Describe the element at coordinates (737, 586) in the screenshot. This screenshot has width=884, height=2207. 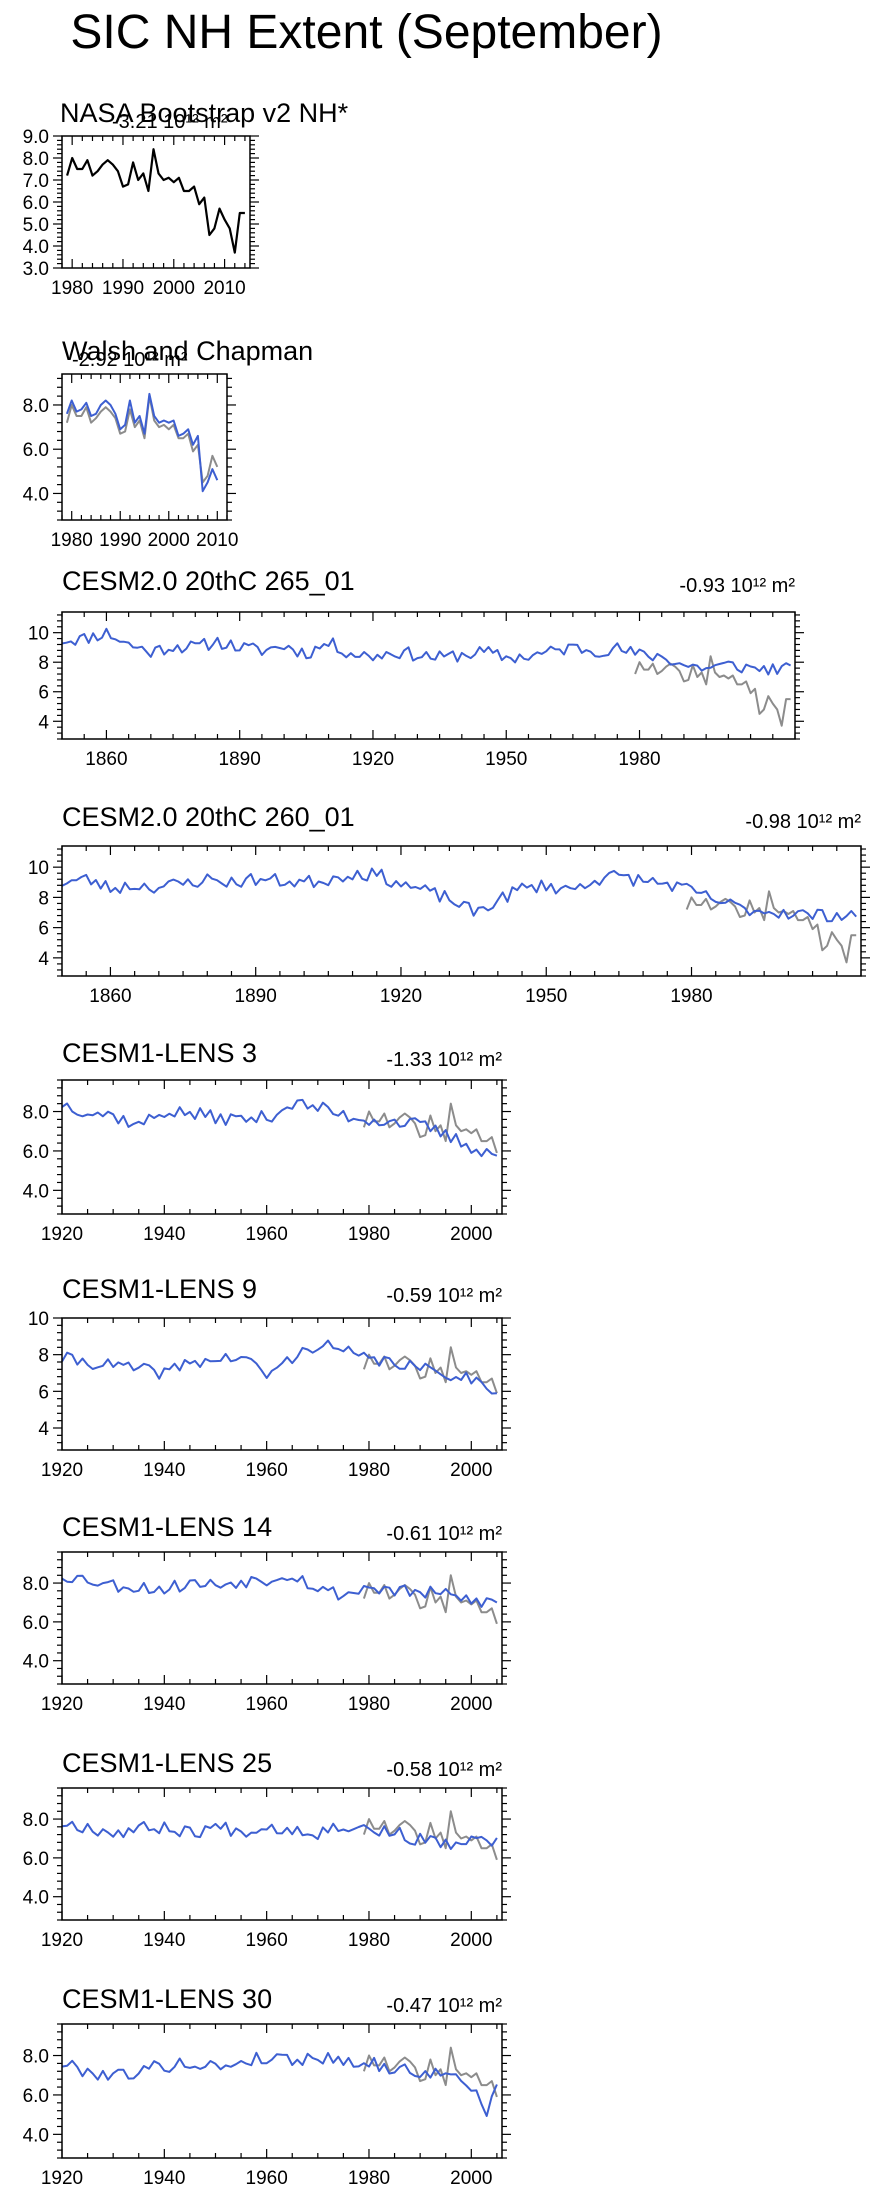
I see `trend-label: -0.93 10¹² m²` at that location.